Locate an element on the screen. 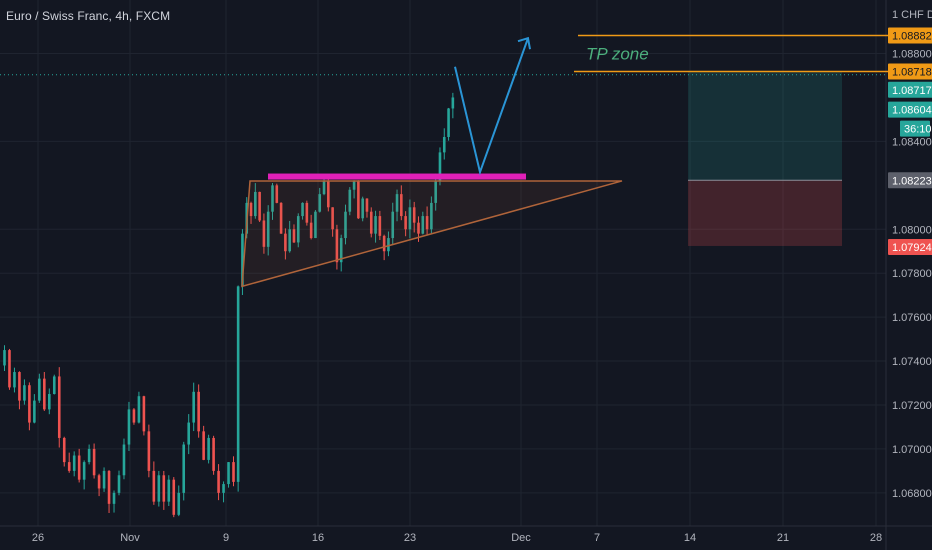  price-tag-tp-upper: 1.08882 is located at coordinates (910, 35).